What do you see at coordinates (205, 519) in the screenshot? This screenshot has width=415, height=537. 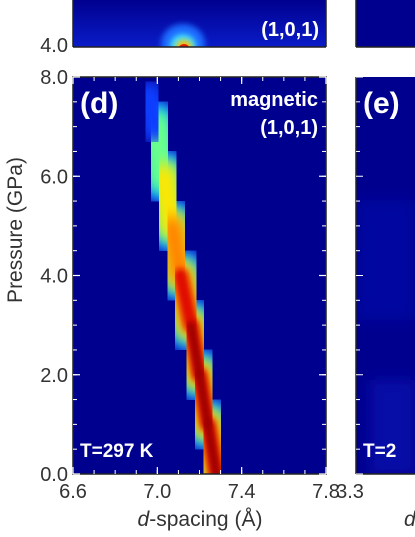 I see `x-axis-label-rest: -spacing (Å)` at bounding box center [205, 519].